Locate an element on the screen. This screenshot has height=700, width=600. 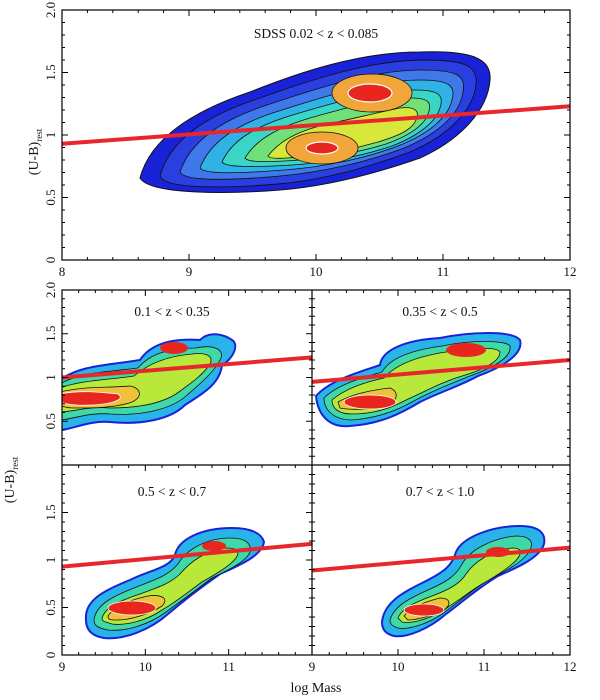
panel-title-sdss: SDSS 0.02 < z < 0.085 is located at coordinates (316, 33).